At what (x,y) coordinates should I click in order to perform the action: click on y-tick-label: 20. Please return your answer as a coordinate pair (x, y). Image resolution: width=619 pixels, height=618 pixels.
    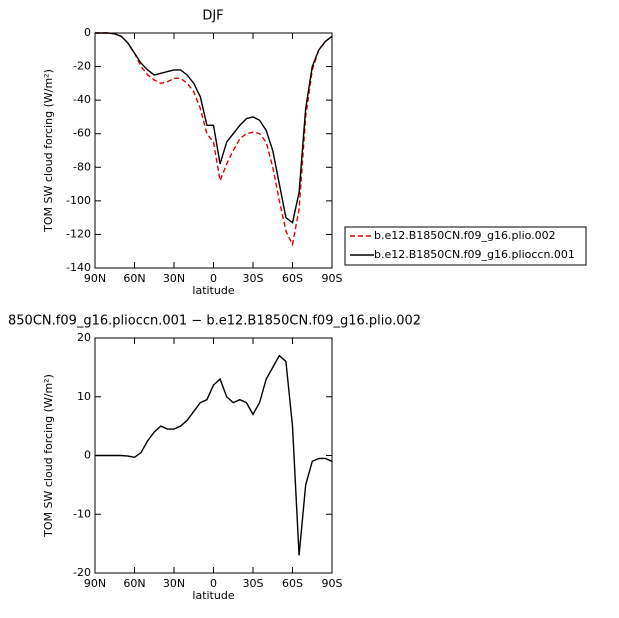
    Looking at the image, I should click on (84, 337).